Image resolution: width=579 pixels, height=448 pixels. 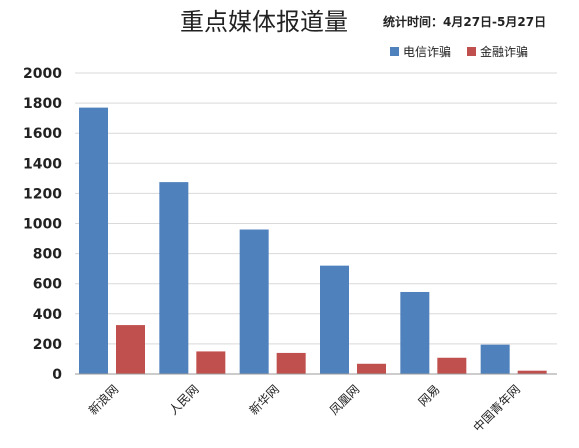 I want to click on x-tick-label: 网易, so click(x=429, y=395).